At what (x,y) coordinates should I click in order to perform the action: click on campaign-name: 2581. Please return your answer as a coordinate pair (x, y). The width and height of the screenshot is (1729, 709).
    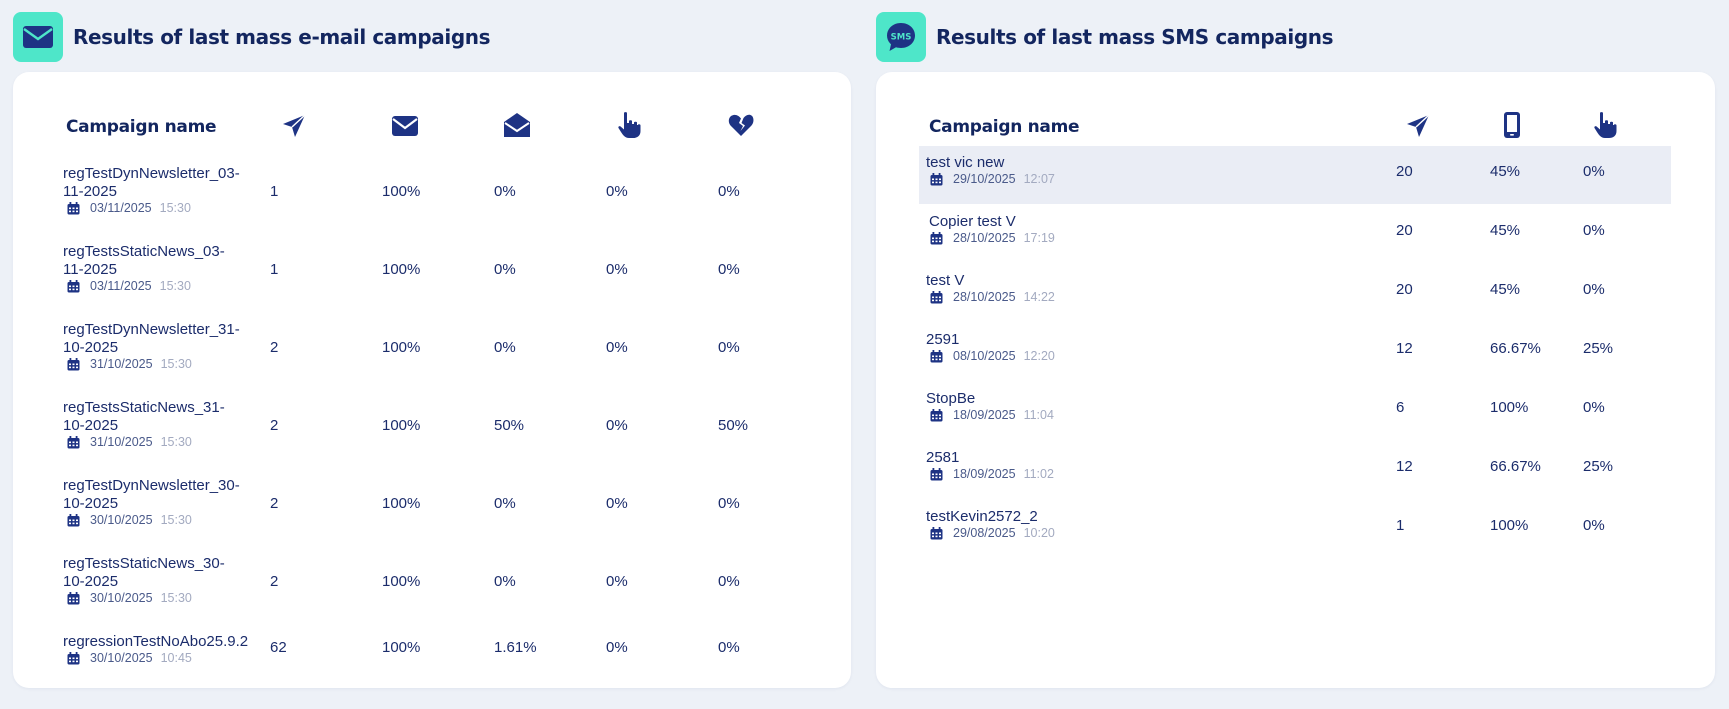
    Looking at the image, I should click on (943, 457).